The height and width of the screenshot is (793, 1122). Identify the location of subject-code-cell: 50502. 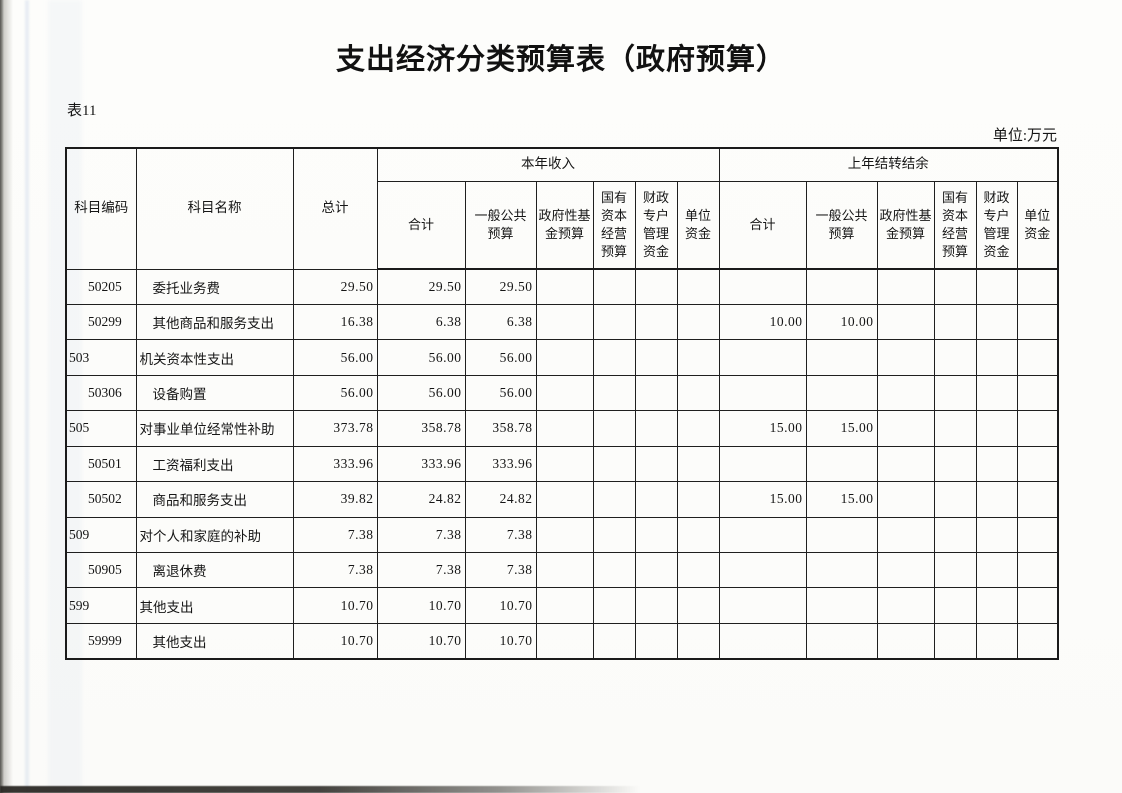
(101, 499).